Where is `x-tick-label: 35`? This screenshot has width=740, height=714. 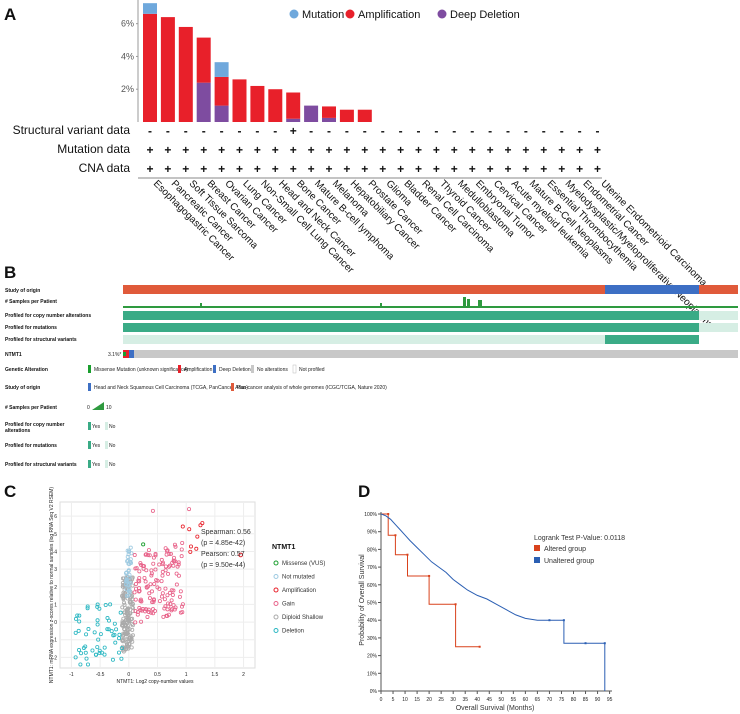
x-tick-label: 35 is located at coordinates (465, 700).